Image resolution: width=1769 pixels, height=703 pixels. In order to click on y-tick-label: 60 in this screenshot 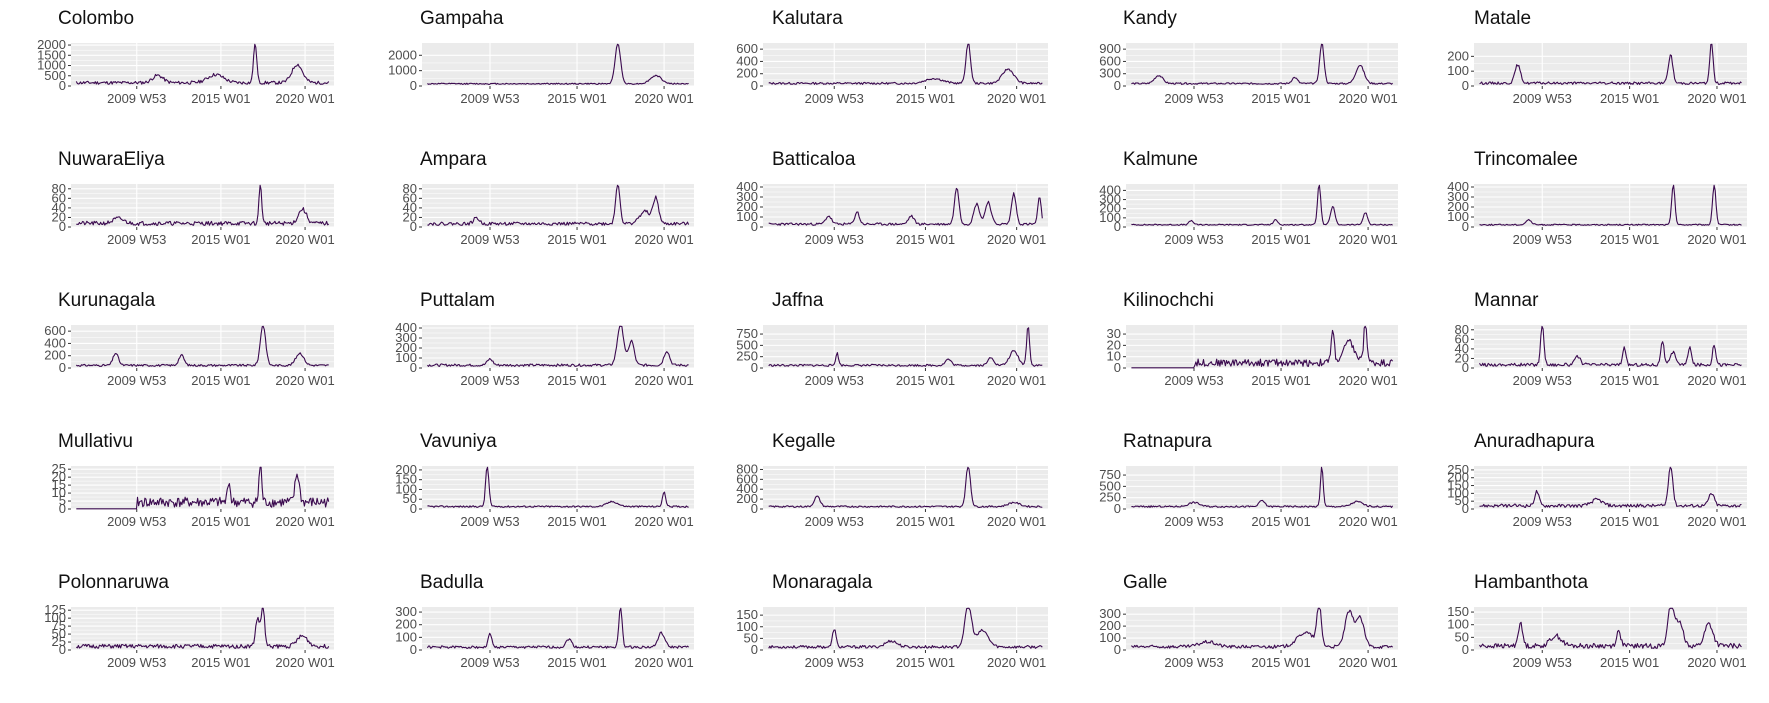, I will do `click(410, 197)`.